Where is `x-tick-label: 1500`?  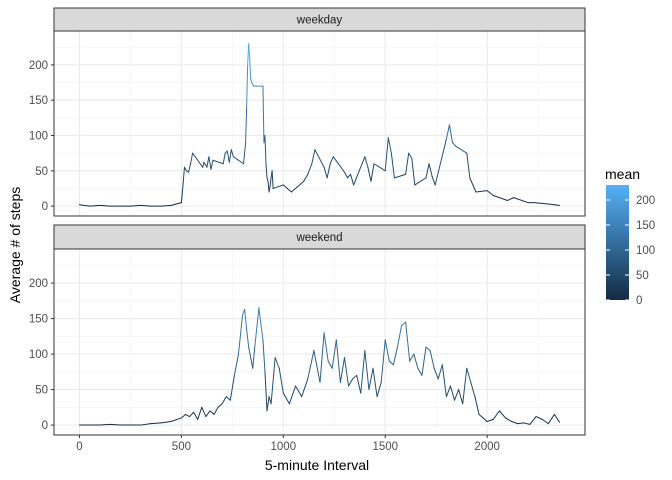 x-tick-label: 1500 is located at coordinates (385, 447).